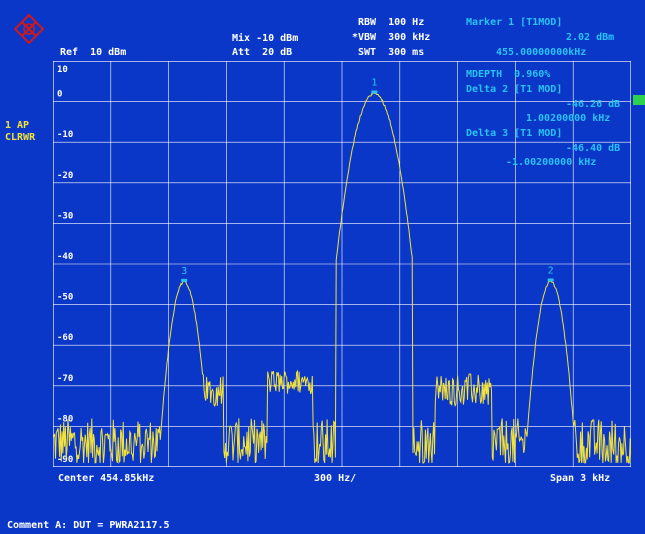 Image resolution: width=645 pixels, height=534 pixels. I want to click on vbw: *VBW 300 kHz, so click(391, 37).